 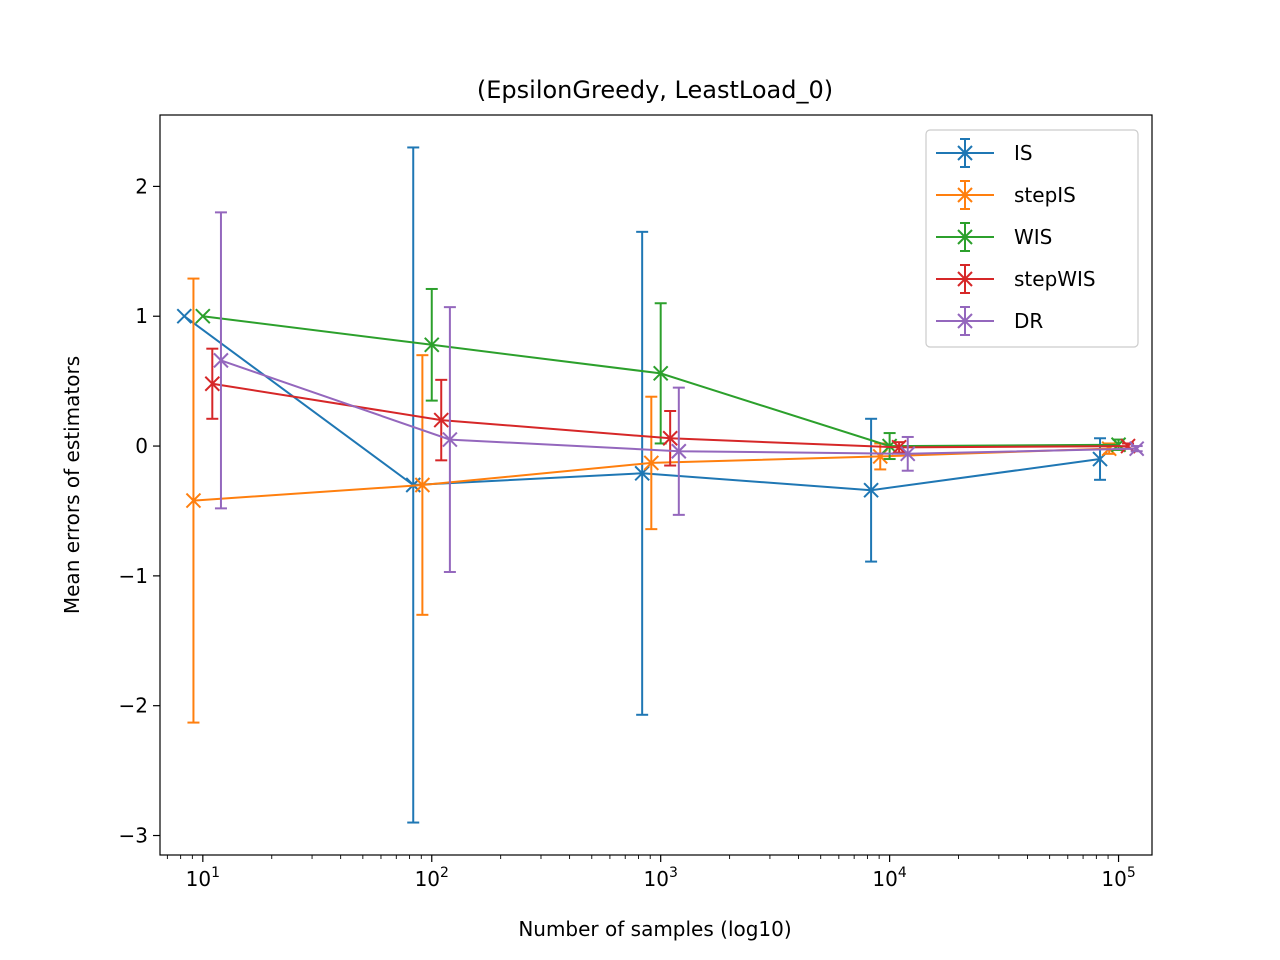 I want to click on legend-label: WIS, so click(x=1033, y=237).